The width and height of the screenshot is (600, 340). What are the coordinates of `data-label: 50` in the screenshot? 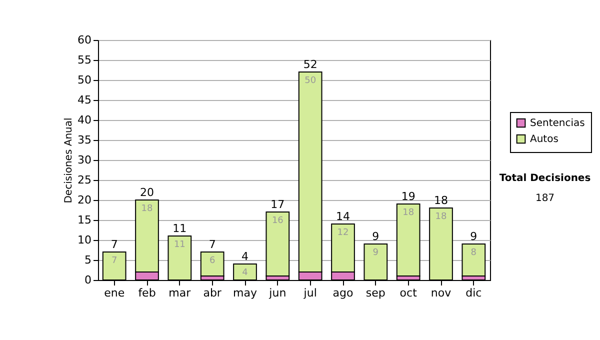 It's located at (310, 81).